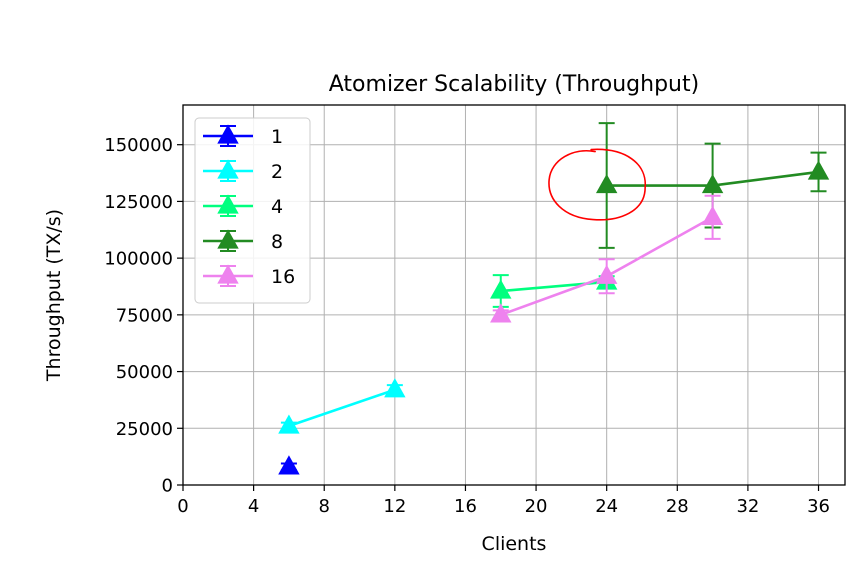 The image size is (861, 565). What do you see at coordinates (54, 295) in the screenshot?
I see `y-axis-label: Throughput (TX/s)` at bounding box center [54, 295].